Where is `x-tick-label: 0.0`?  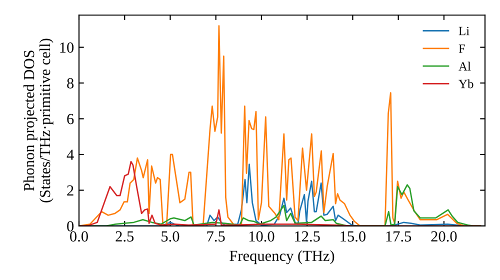 x-tick-label: 0.0 is located at coordinates (79, 236).